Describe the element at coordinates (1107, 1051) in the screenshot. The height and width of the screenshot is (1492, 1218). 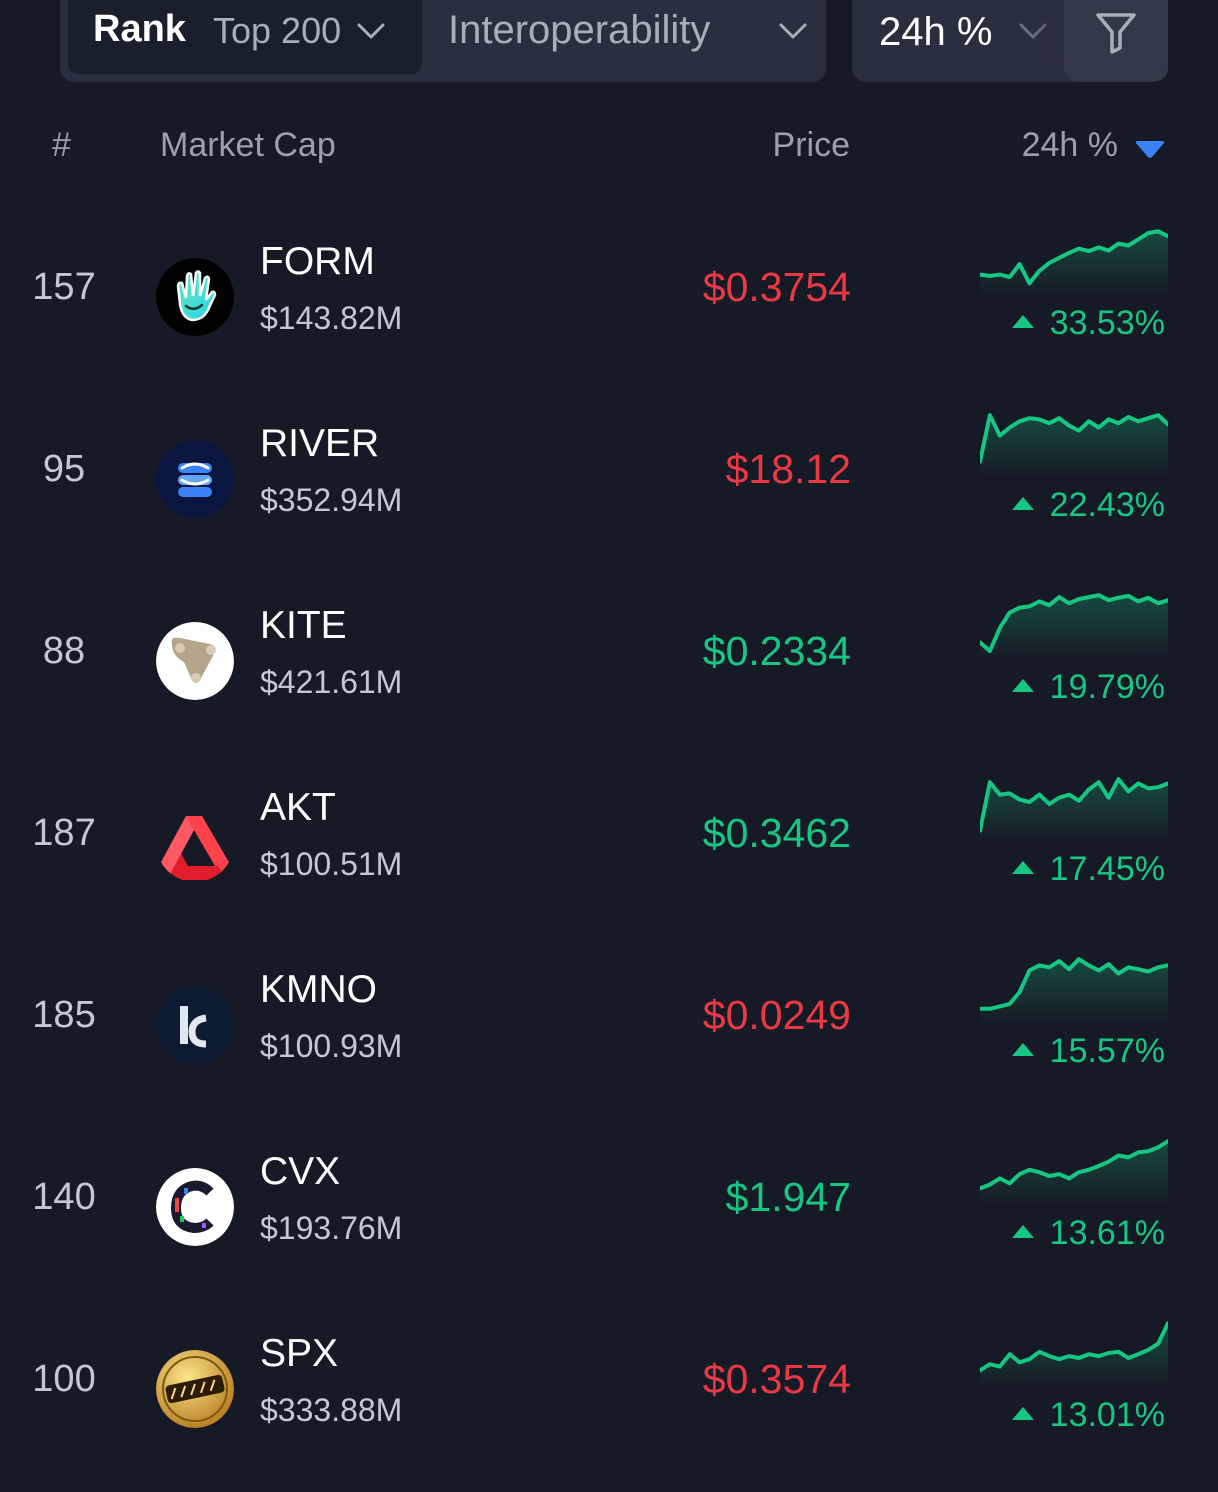
I see `change-24h-value: 15.57%` at that location.